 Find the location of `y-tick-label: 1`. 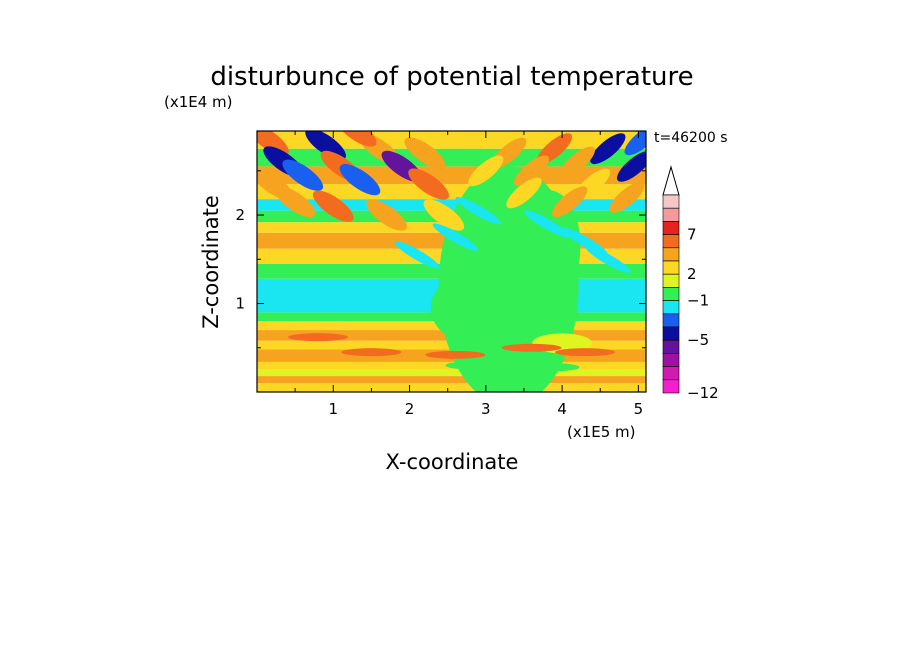

y-tick-label: 1 is located at coordinates (240, 304).